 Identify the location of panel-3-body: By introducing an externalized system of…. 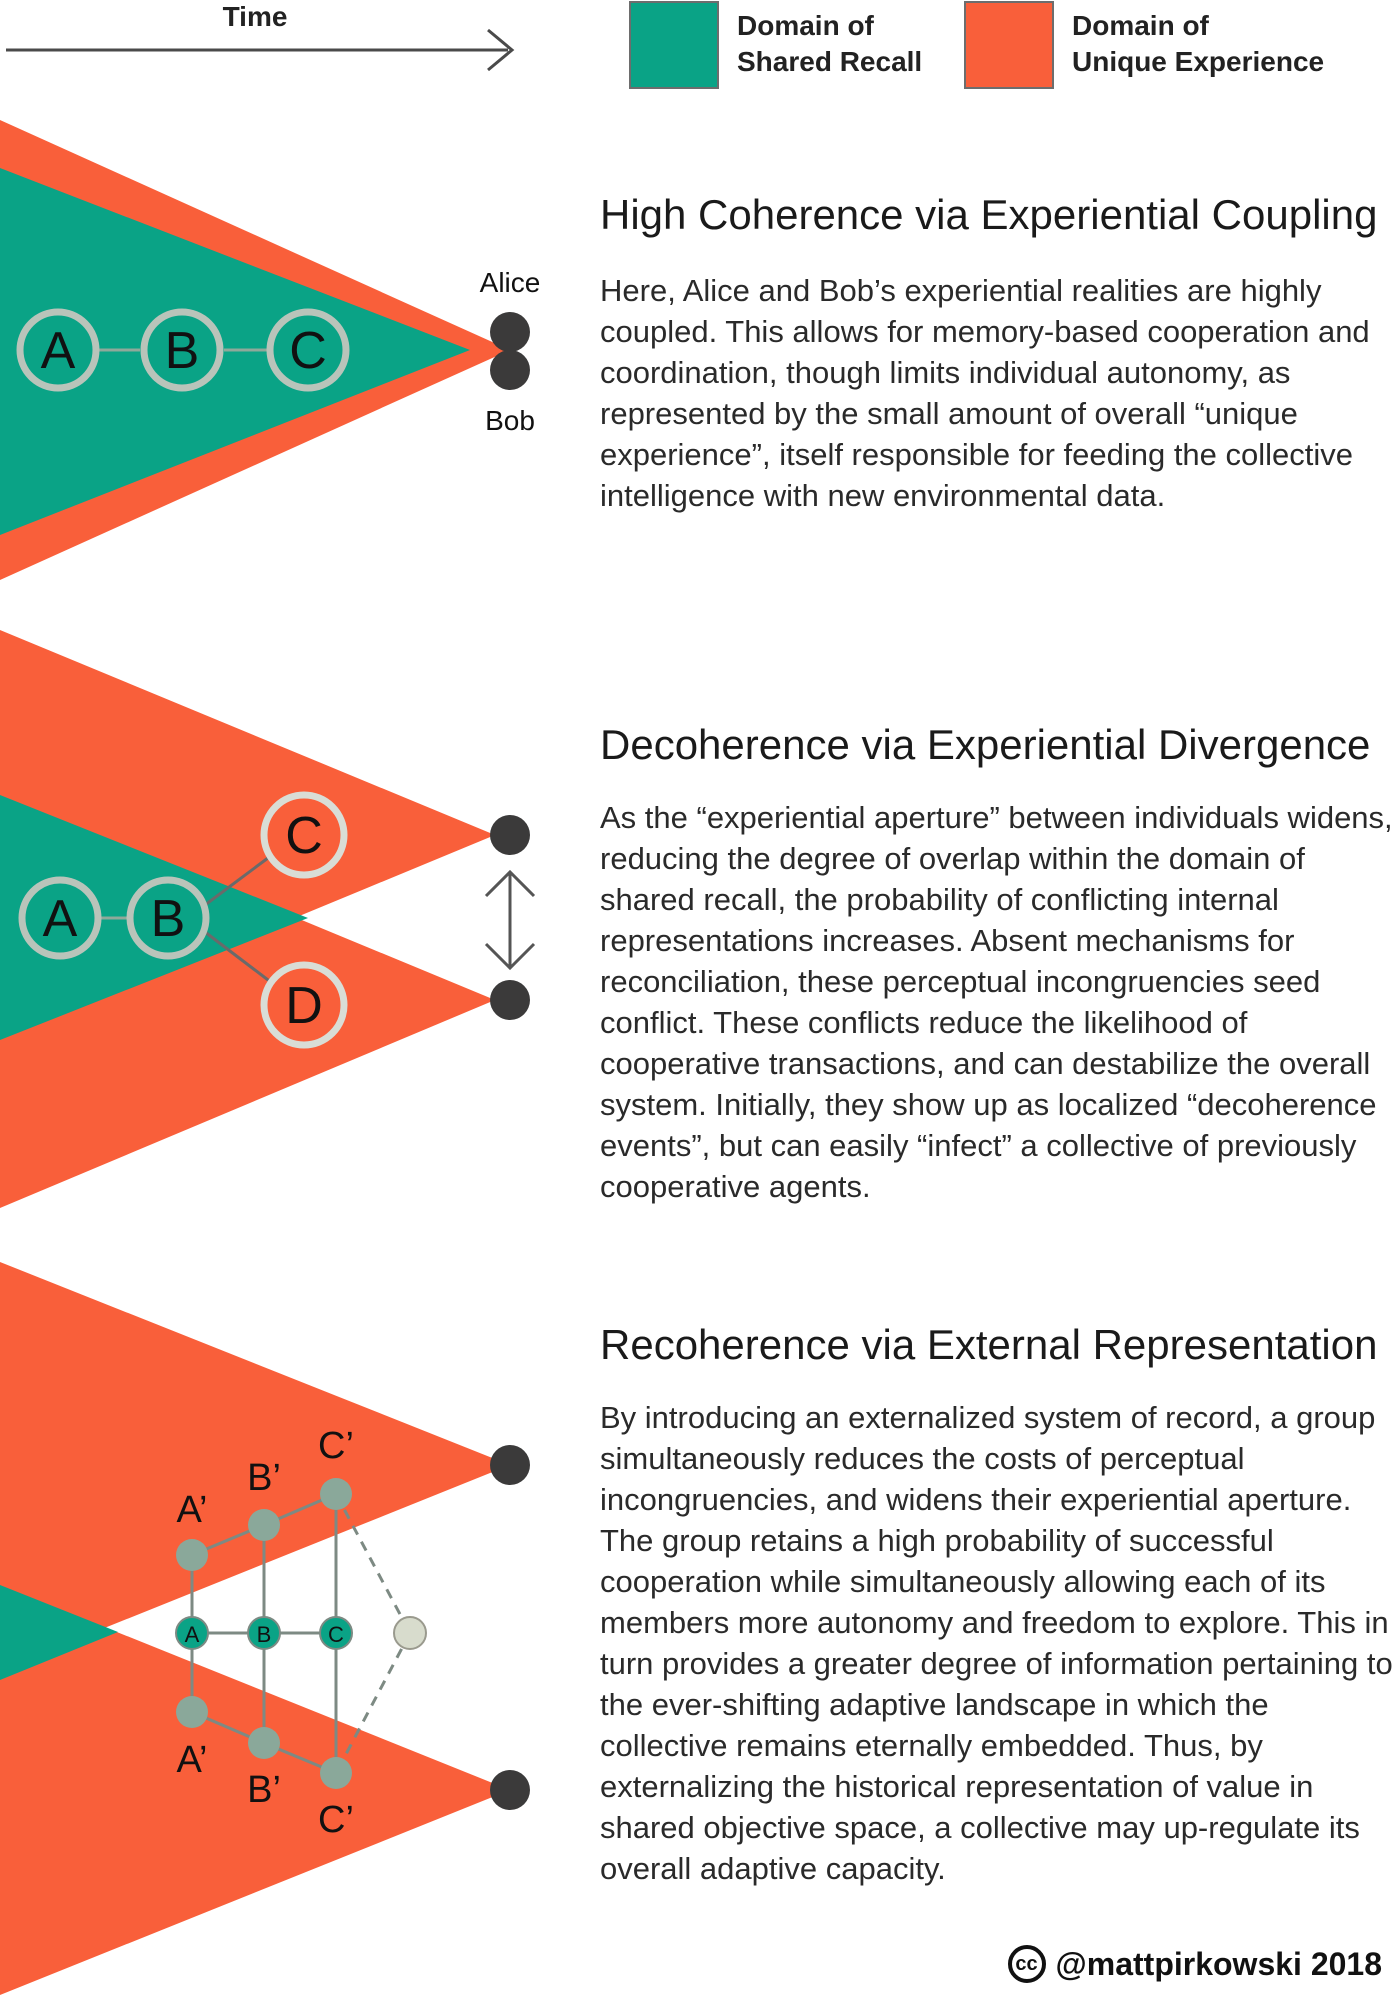
(996, 1643).